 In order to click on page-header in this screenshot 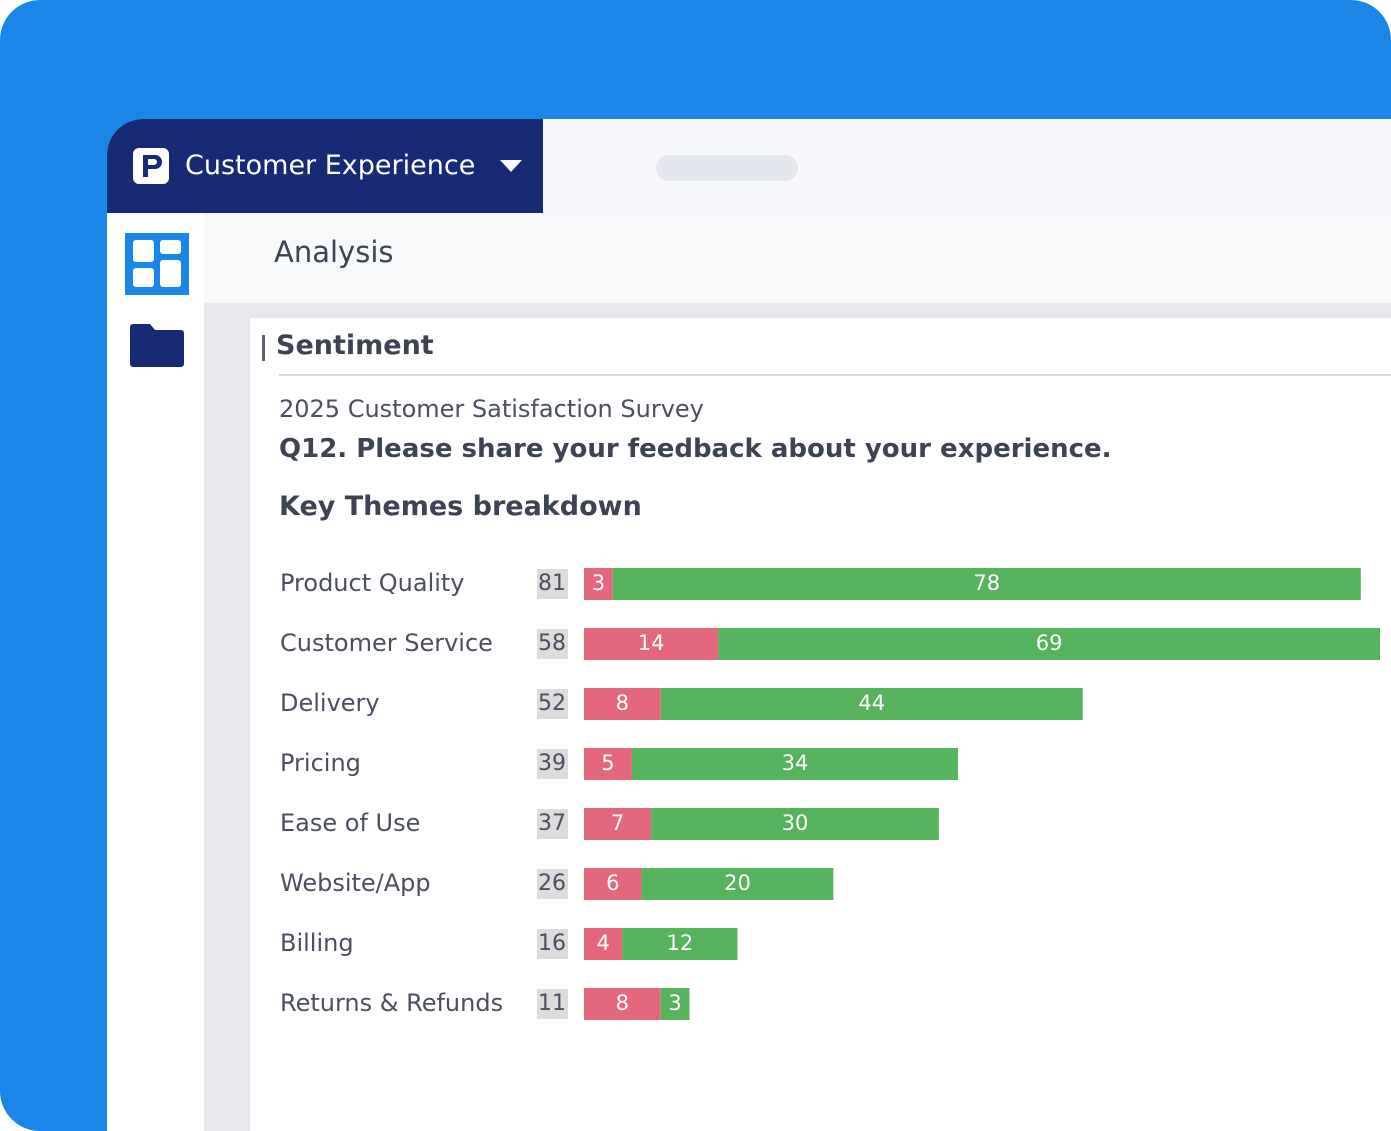, I will do `click(797, 258)`.